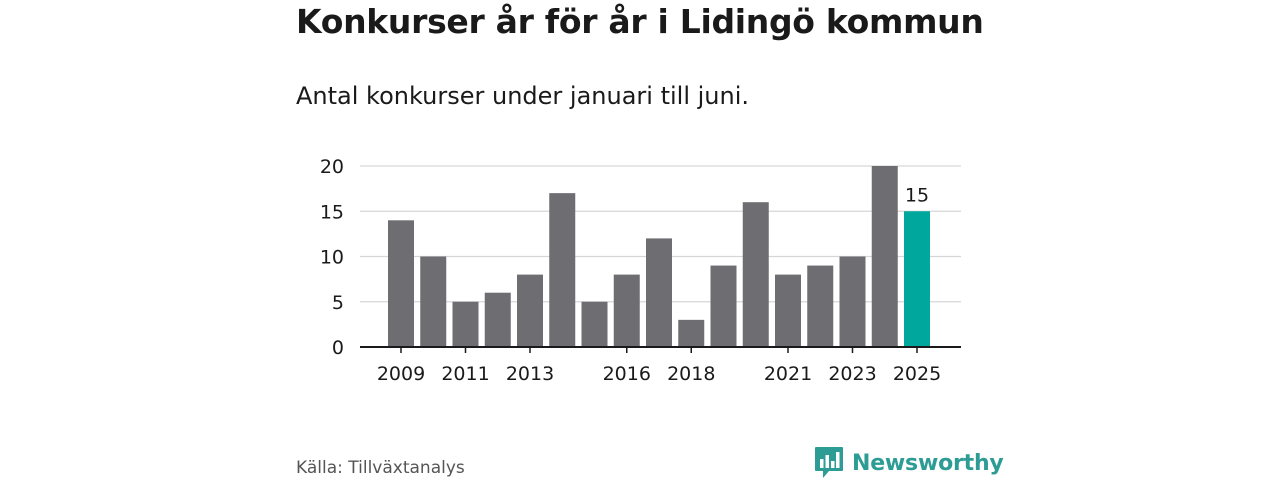  What do you see at coordinates (332, 212) in the screenshot?
I see `y-tick-label: 15` at bounding box center [332, 212].